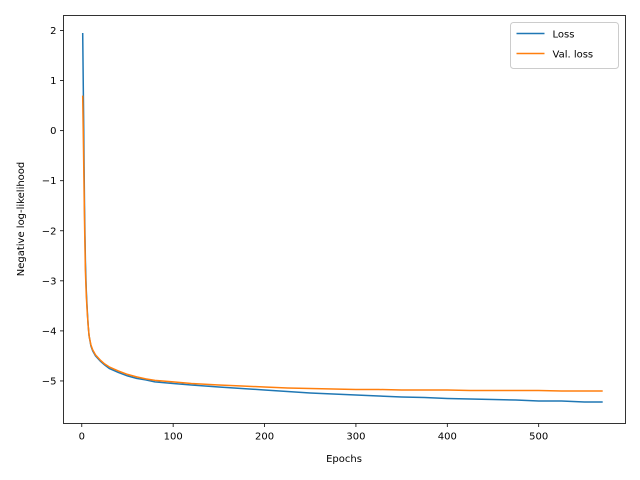 Image resolution: width=640 pixels, height=480 pixels. Describe the element at coordinates (82, 437) in the screenshot. I see `x-tick-label: 0` at that location.